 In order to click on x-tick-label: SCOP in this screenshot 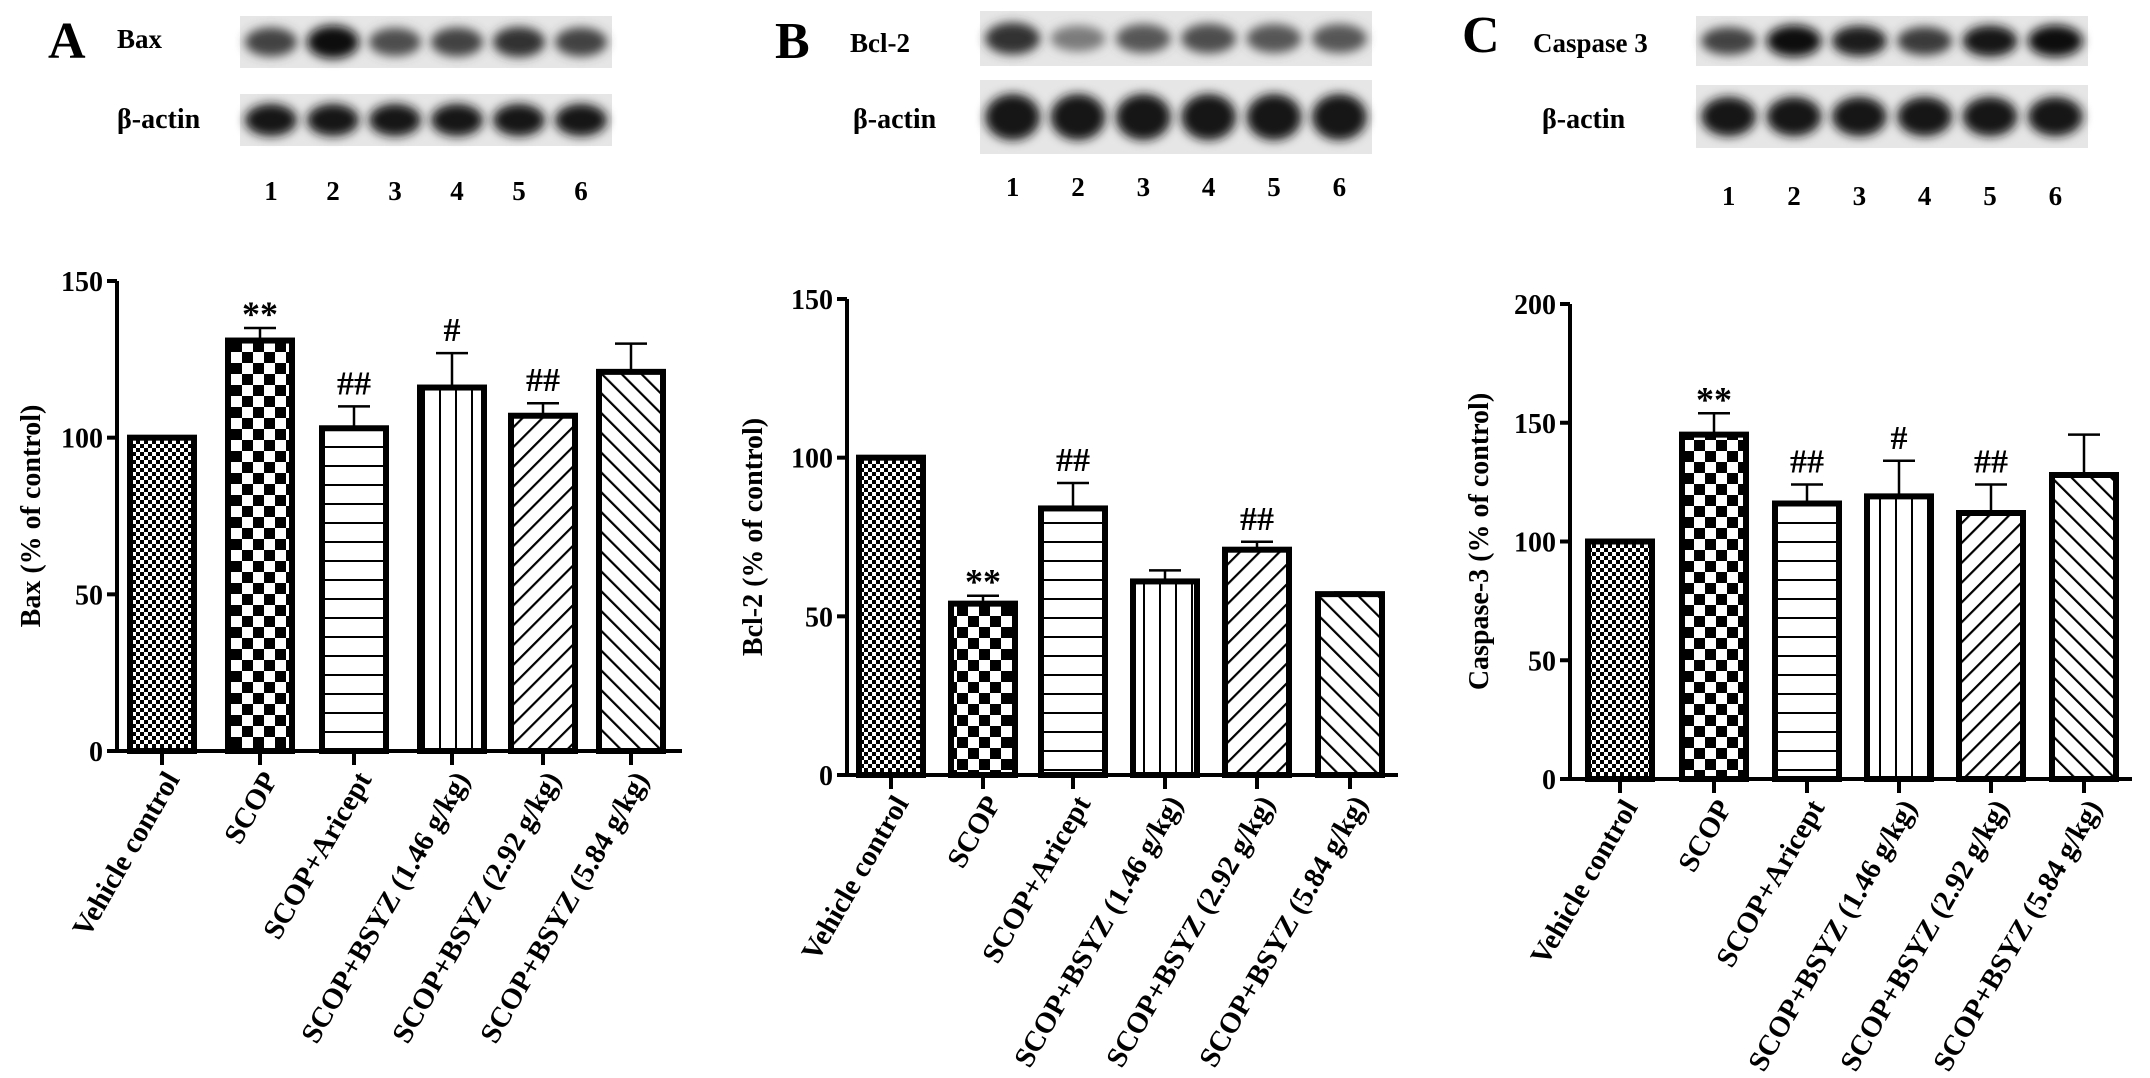, I will do `click(974, 832)`.